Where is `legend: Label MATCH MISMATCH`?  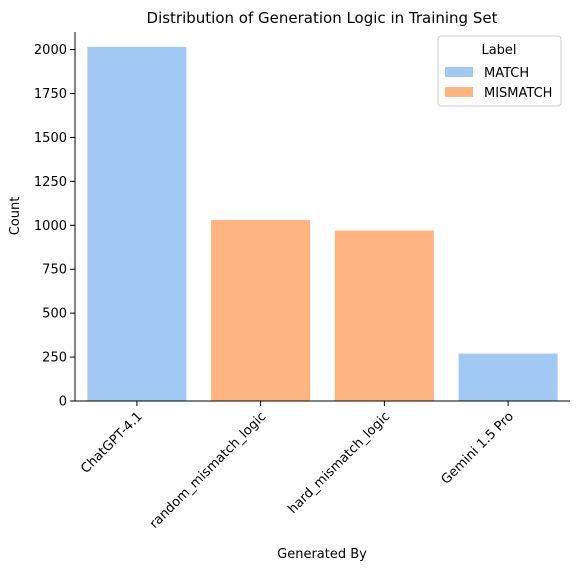 legend: Label MATCH MISMATCH is located at coordinates (499, 71).